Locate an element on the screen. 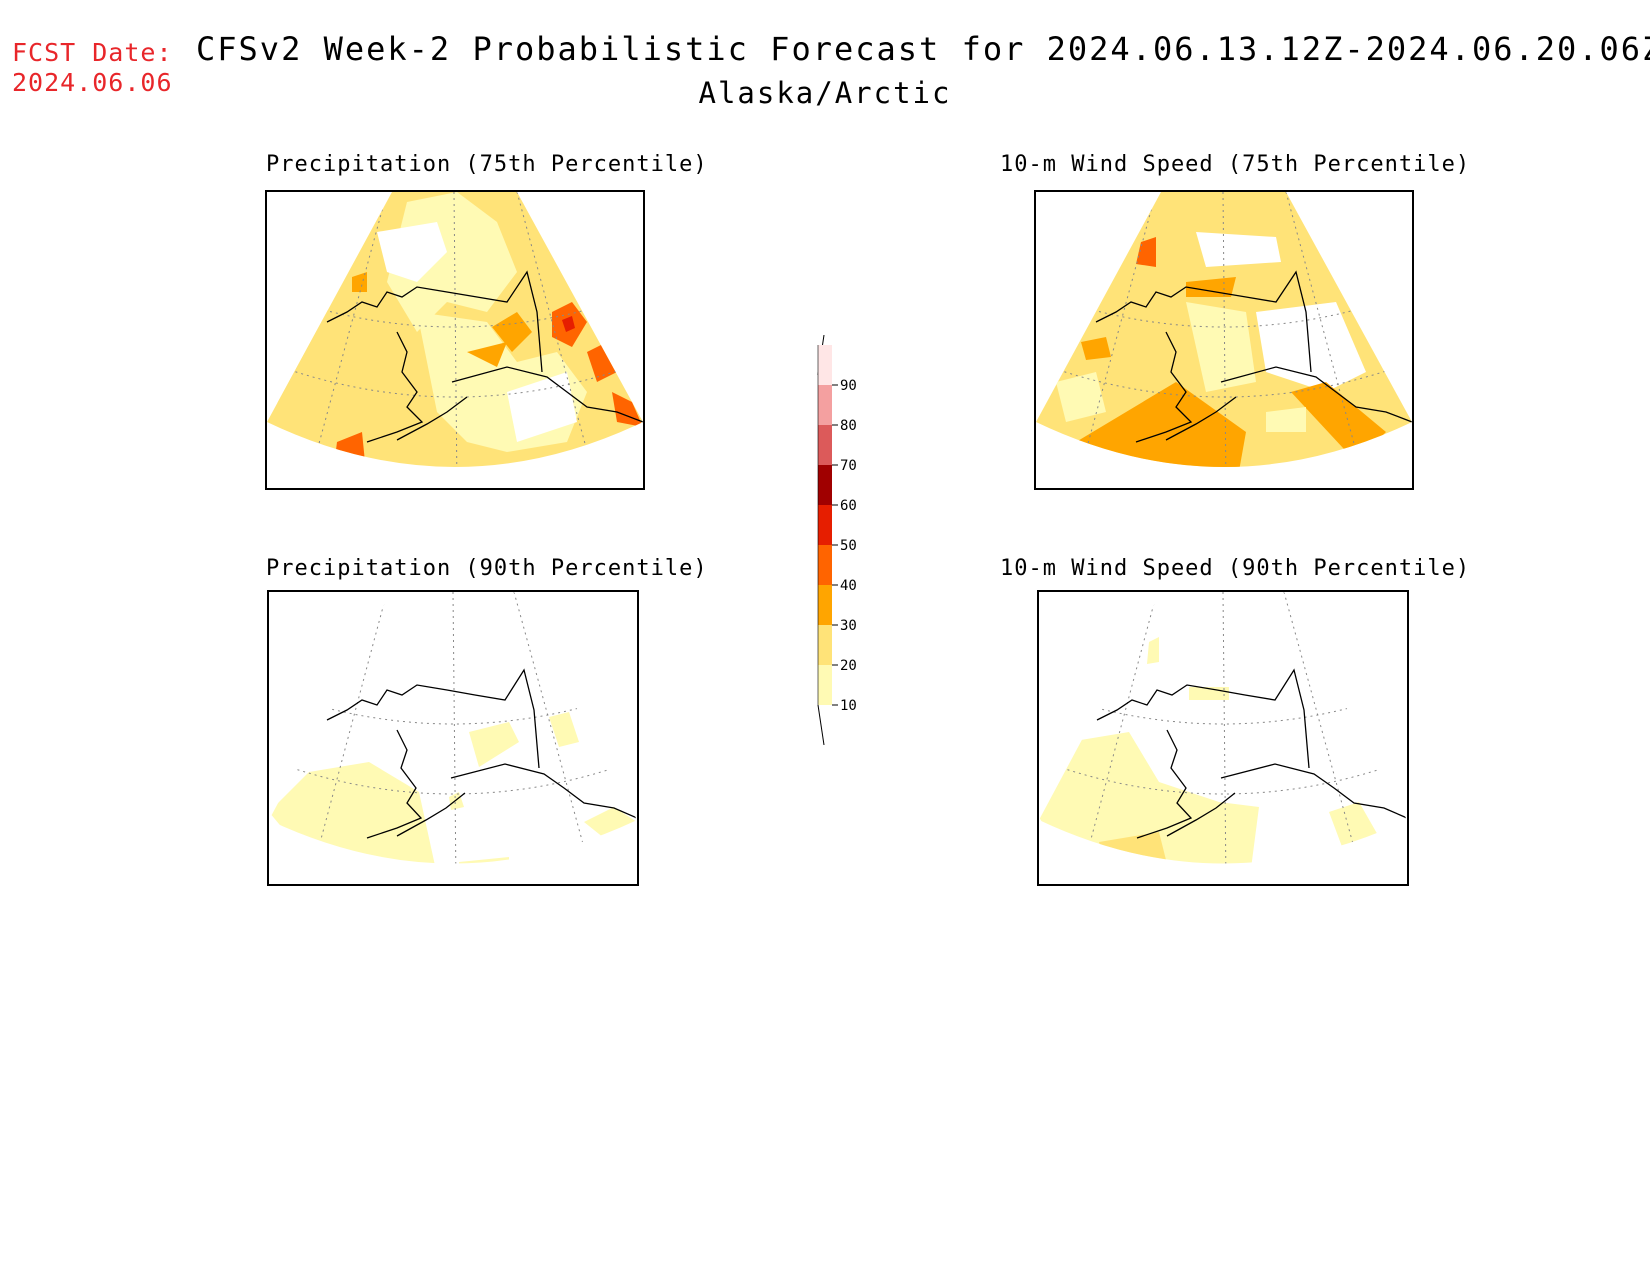 This screenshot has height=1275, width=1650. color-legend: 10 20 30 40 50 60 70 80 90 is located at coordinates (837, 540).